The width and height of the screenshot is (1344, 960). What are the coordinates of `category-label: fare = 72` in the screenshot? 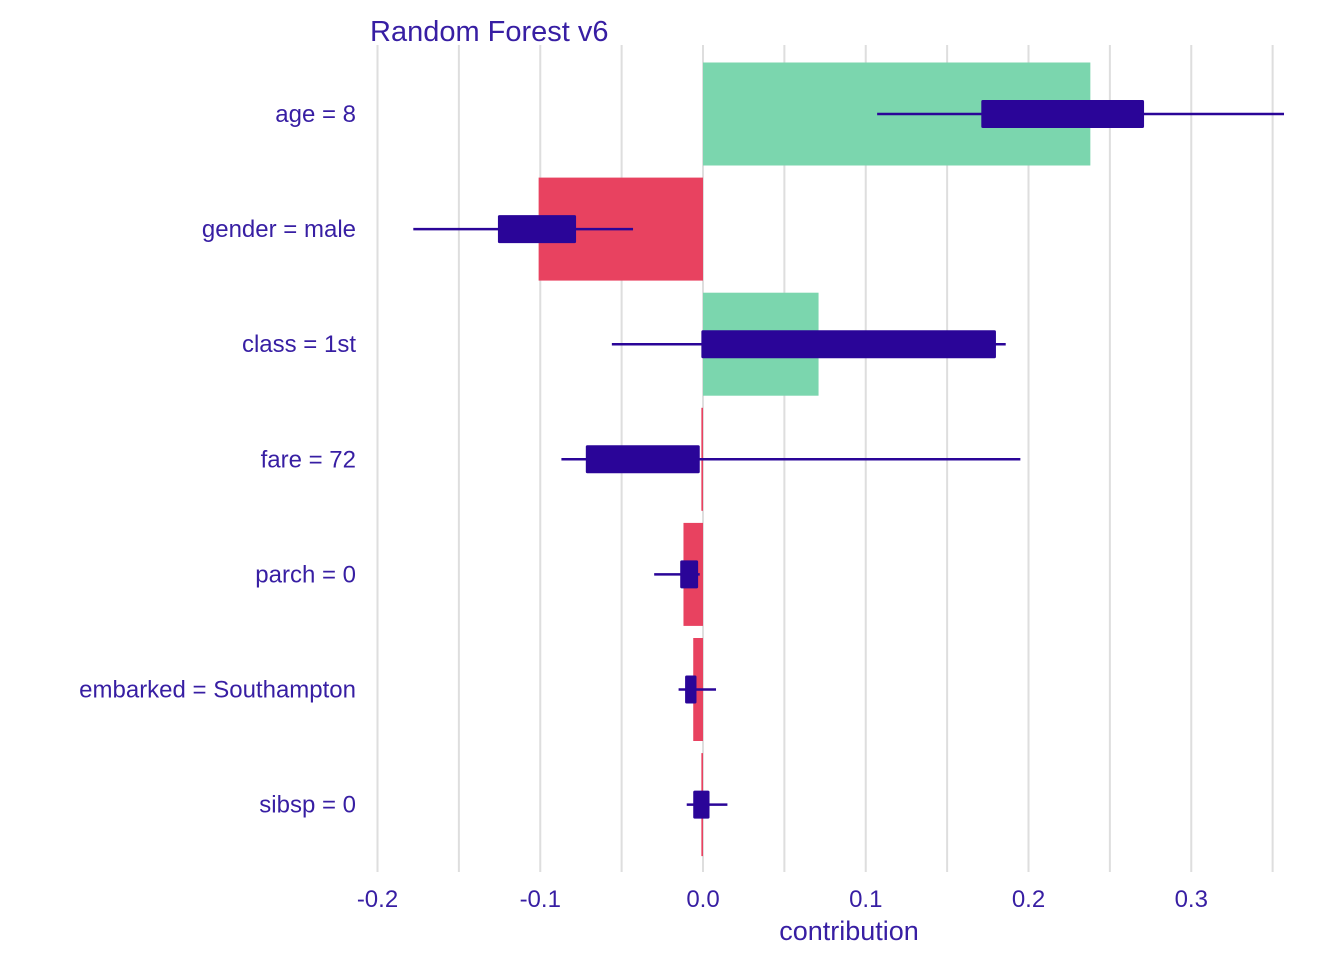 It's located at (308, 459).